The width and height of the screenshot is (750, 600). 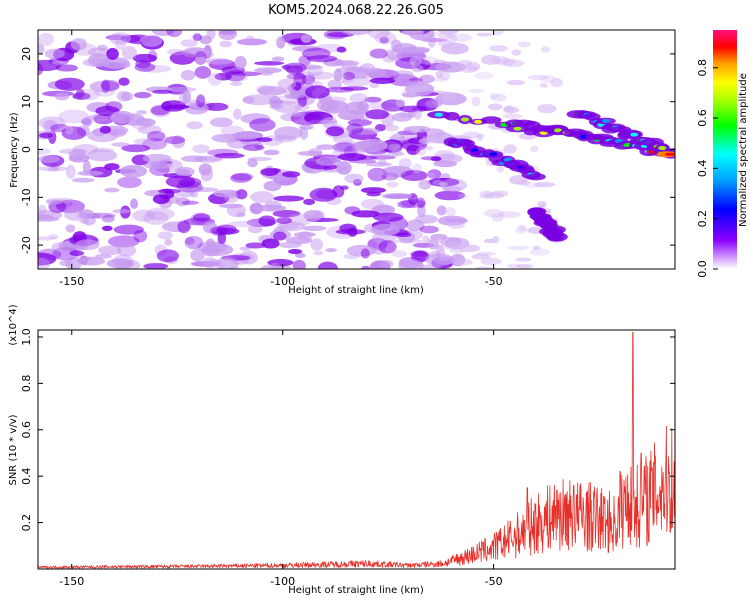 I want to click on heatmap-x-tick-label: -150, so click(x=71, y=281).